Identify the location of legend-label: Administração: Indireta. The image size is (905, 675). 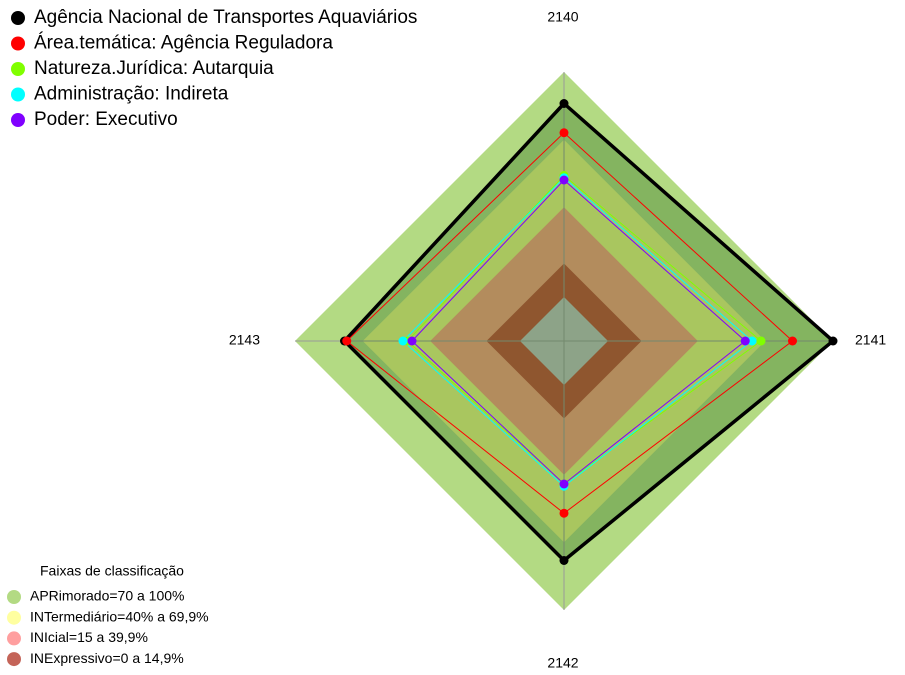
(131, 94).